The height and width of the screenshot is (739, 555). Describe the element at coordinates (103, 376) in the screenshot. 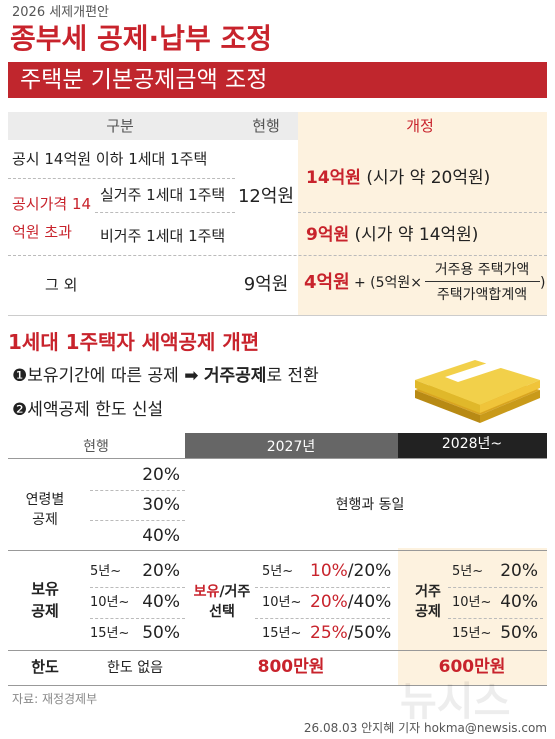

I see `text: 보유기간에 따른 공제` at that location.